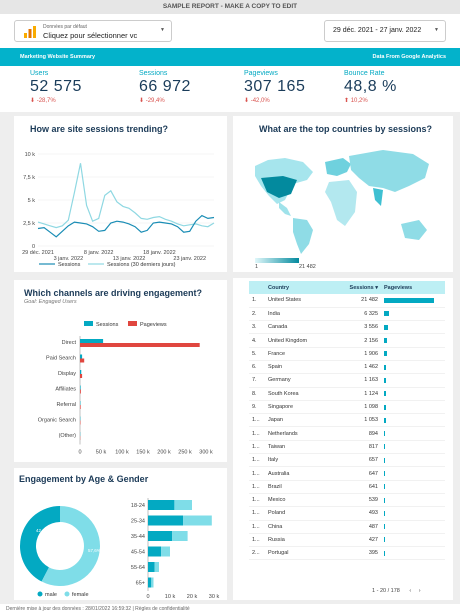 Image resolution: width=460 pixels, height=615 pixels. I want to click on kpi-label: Users, so click(39, 73).